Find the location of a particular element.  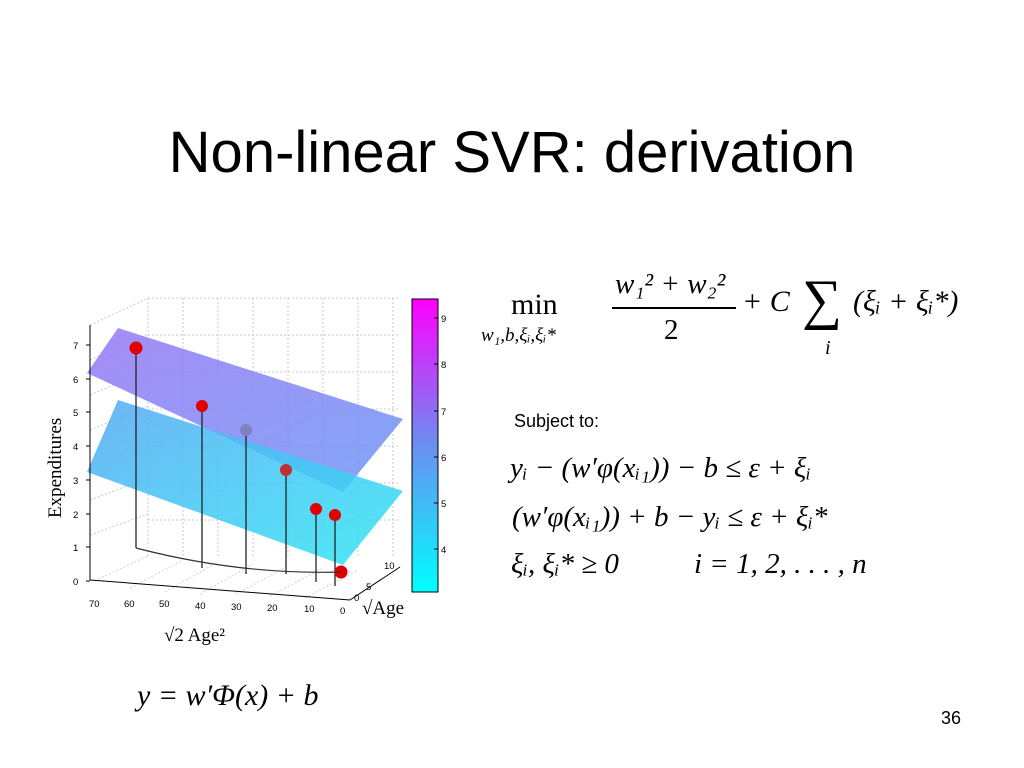

x-tick-label: 30 is located at coordinates (236, 607).